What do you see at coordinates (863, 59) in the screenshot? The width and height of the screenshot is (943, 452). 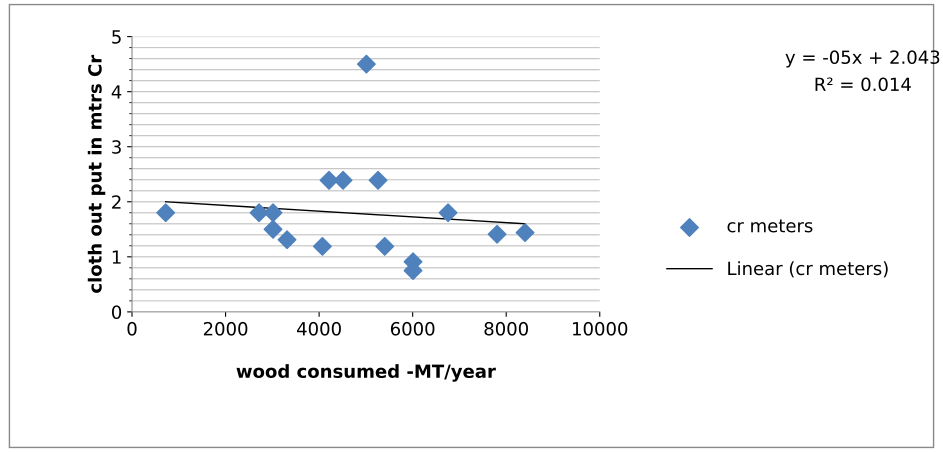 I see `text: y = -05x + 2.043` at bounding box center [863, 59].